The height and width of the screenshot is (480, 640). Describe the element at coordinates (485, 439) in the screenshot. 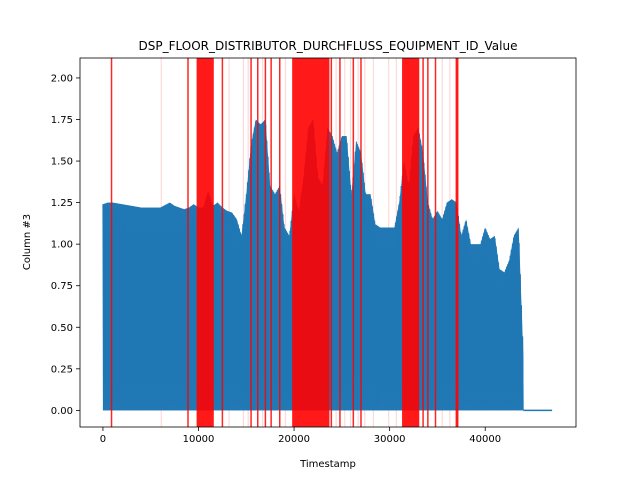

I see `x-tick-label: 40000` at that location.